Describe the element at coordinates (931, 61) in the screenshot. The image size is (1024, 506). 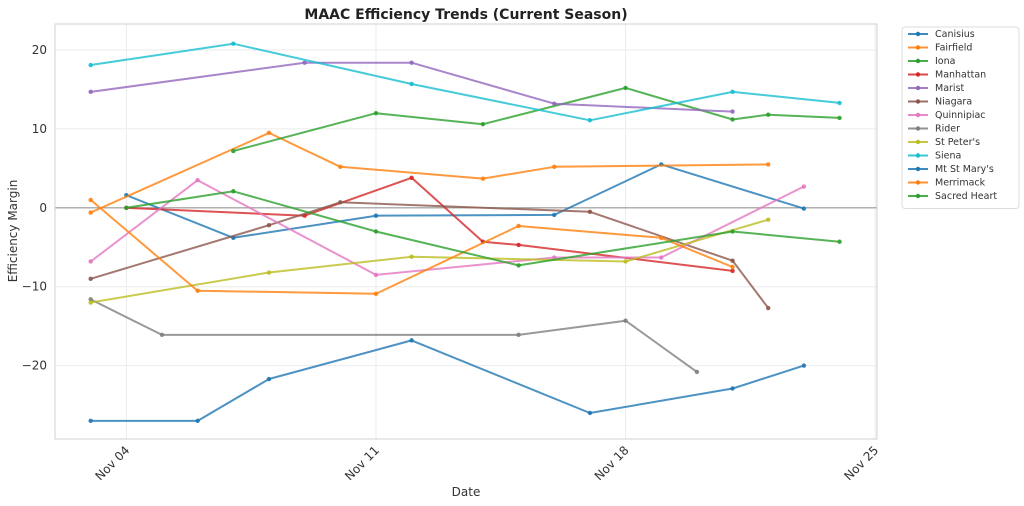
I see `legend-item: Iona` at that location.